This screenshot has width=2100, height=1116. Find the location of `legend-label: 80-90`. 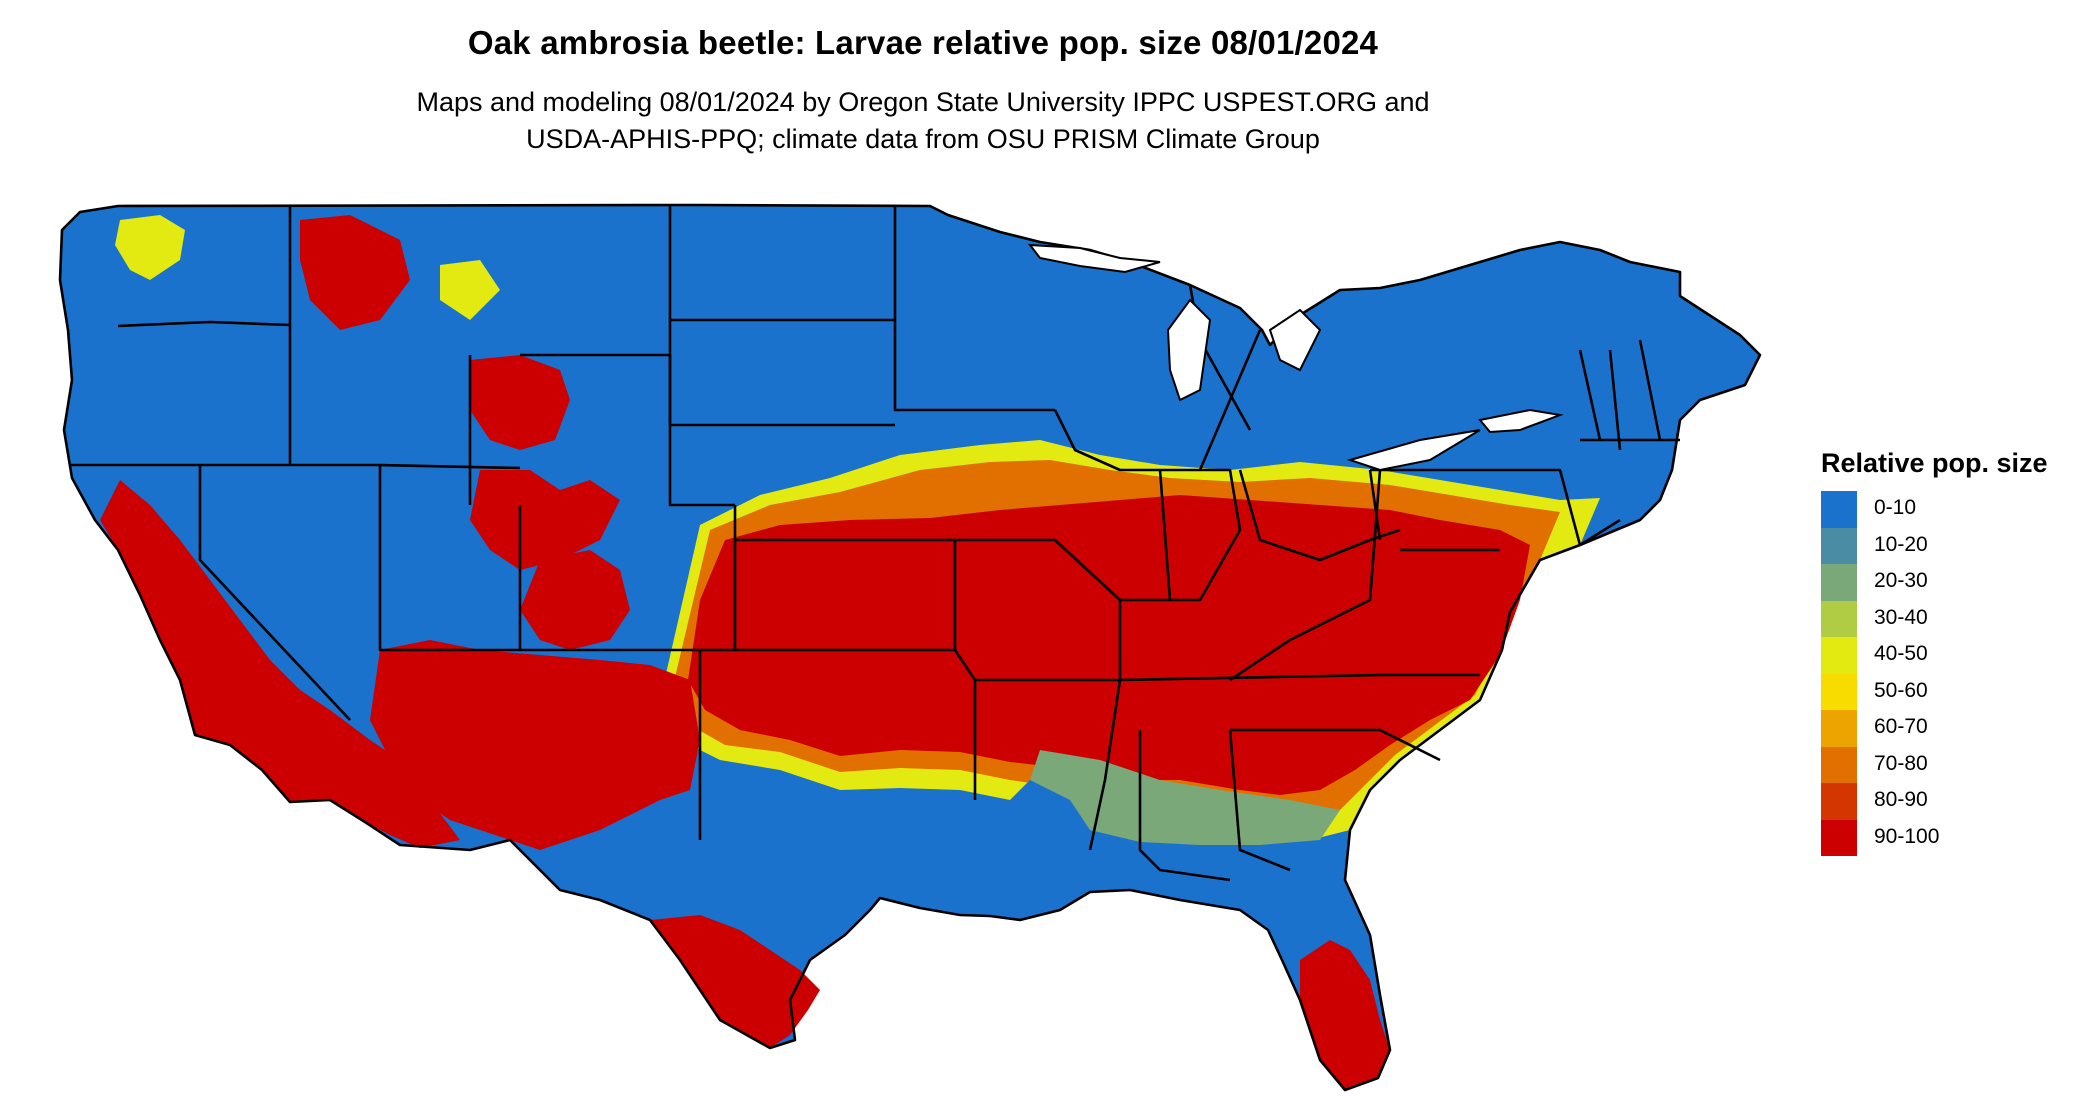

legend-label: 80-90 is located at coordinates (1901, 799).